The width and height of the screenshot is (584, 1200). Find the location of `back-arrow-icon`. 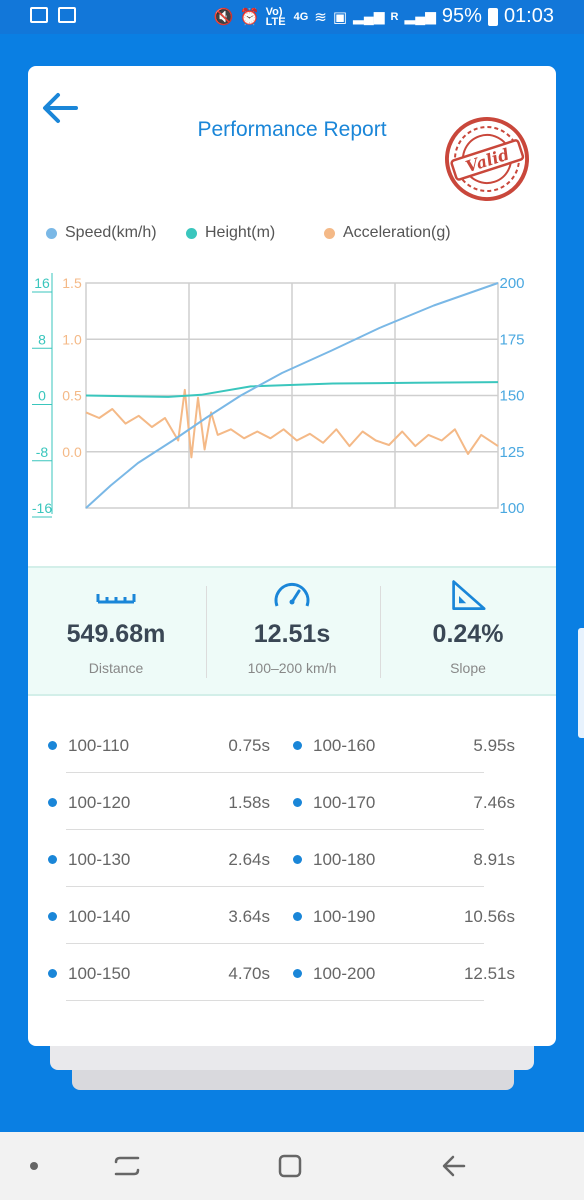

back-arrow-icon is located at coordinates (60, 108).